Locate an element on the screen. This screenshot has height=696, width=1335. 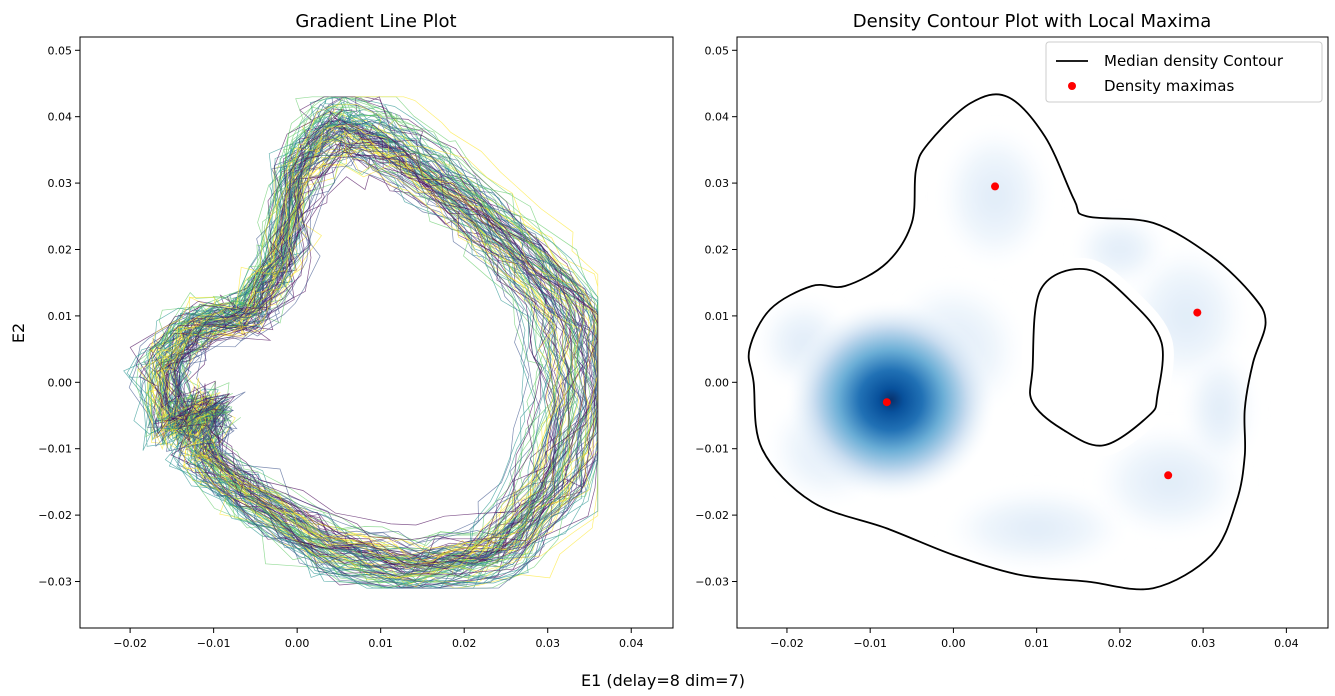
left-x-tick-label: −0.02 is located at coordinates (130, 643).